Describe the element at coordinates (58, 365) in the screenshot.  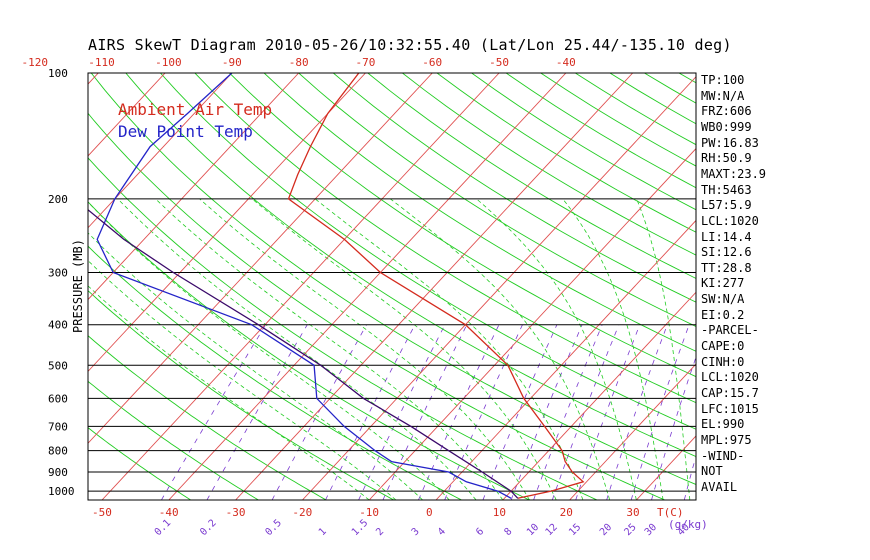
I see `pressure-tick-label: 500` at that location.